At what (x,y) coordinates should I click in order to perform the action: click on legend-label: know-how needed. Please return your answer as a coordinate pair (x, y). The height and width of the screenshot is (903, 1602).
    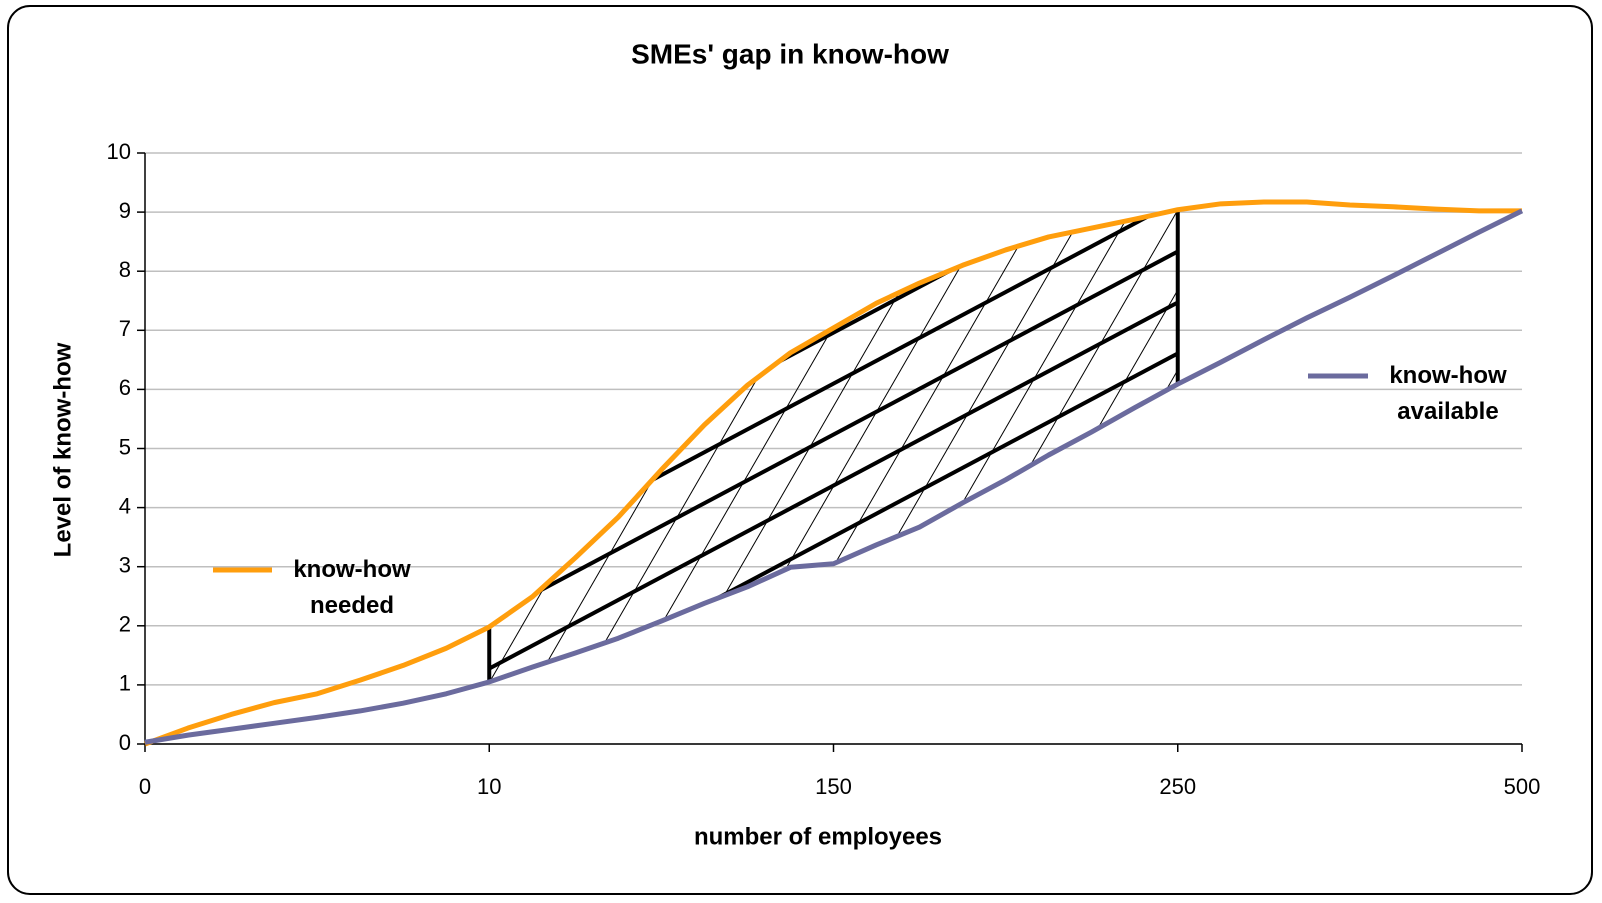
    Looking at the image, I should click on (352, 587).